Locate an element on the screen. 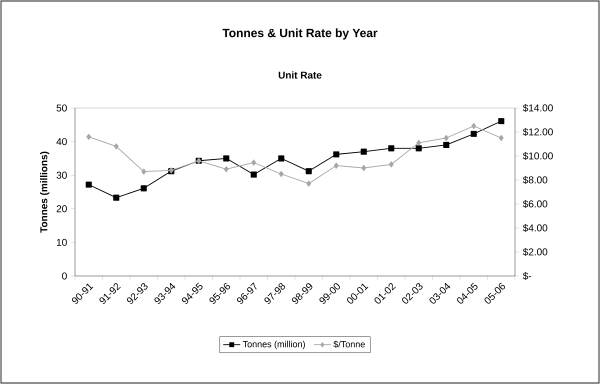  y-tick-label: 30 is located at coordinates (61, 175).